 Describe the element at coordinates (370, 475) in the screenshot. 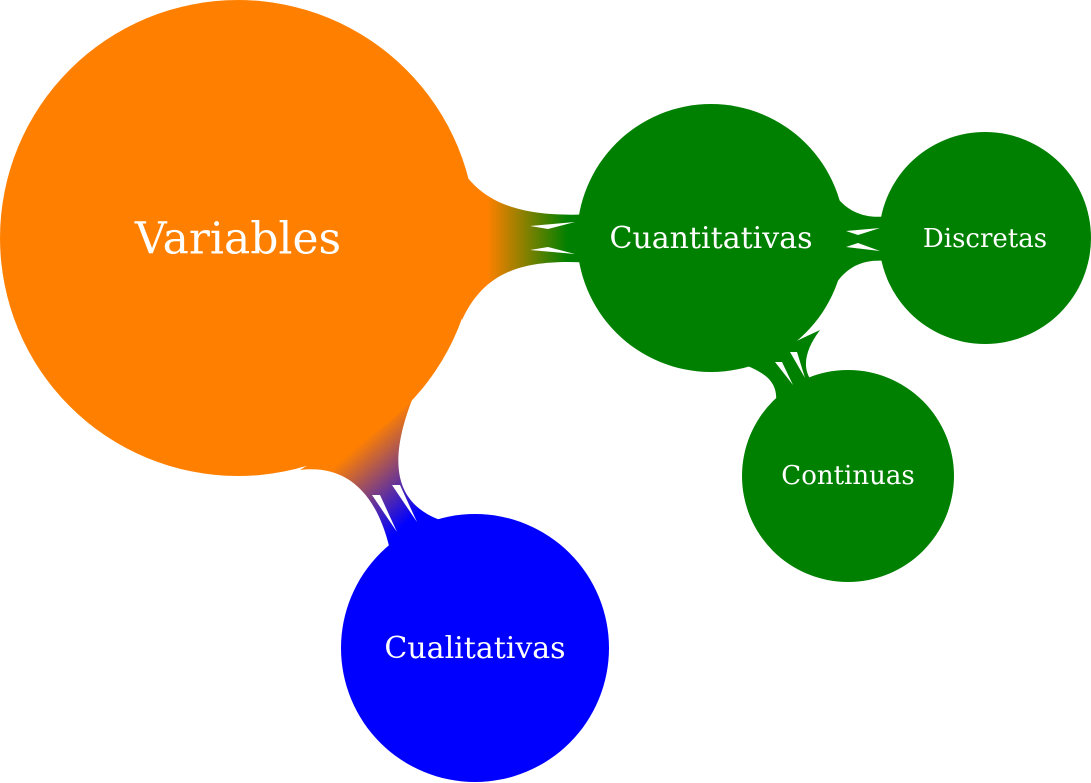

I see `connector-variables-cualitativas` at that location.